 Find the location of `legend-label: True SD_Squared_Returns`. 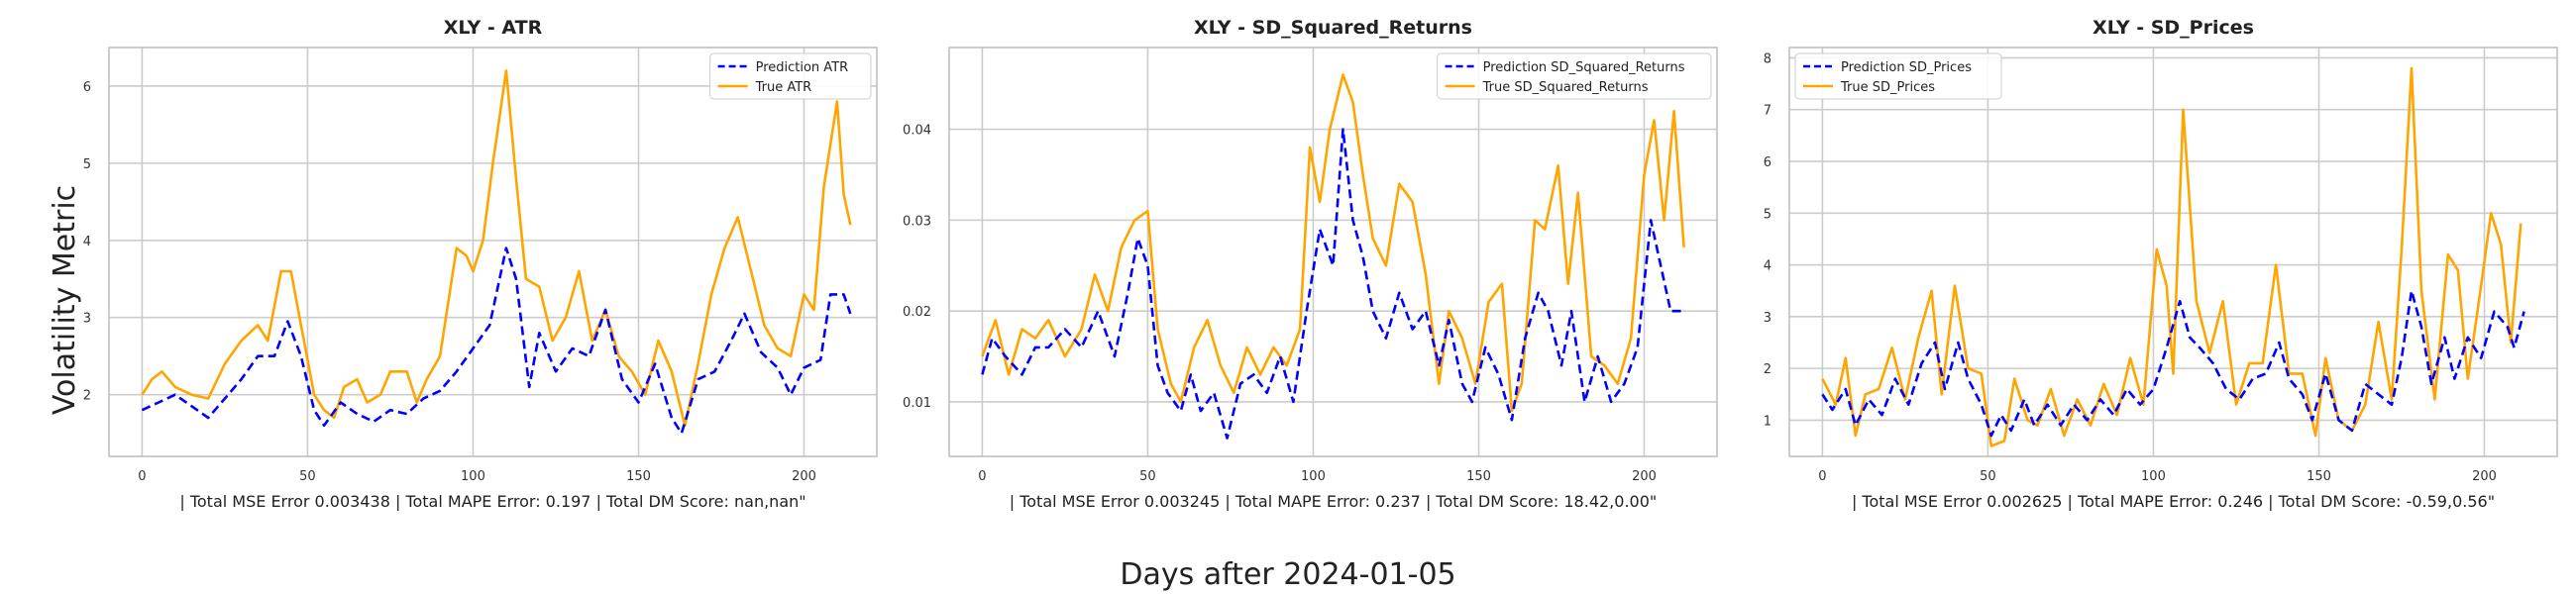

legend-label: True SD_Squared_Returns is located at coordinates (1565, 88).